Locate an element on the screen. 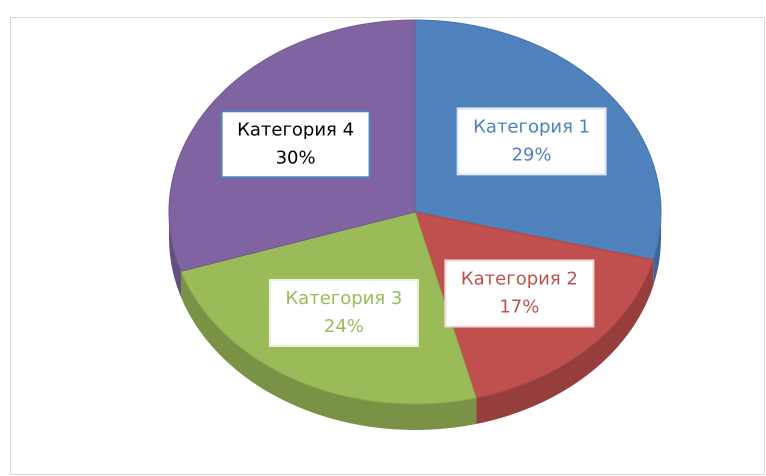  data-label-value: 17% is located at coordinates (519, 306).